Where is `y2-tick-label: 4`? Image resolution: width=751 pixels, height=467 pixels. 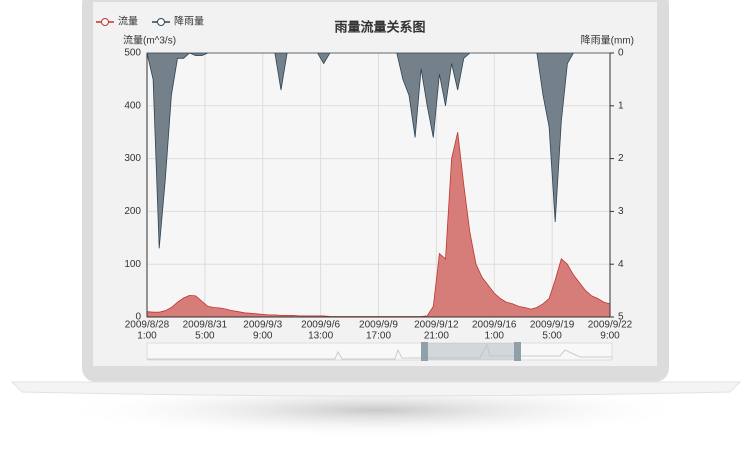 y2-tick-label: 4 is located at coordinates (621, 264).